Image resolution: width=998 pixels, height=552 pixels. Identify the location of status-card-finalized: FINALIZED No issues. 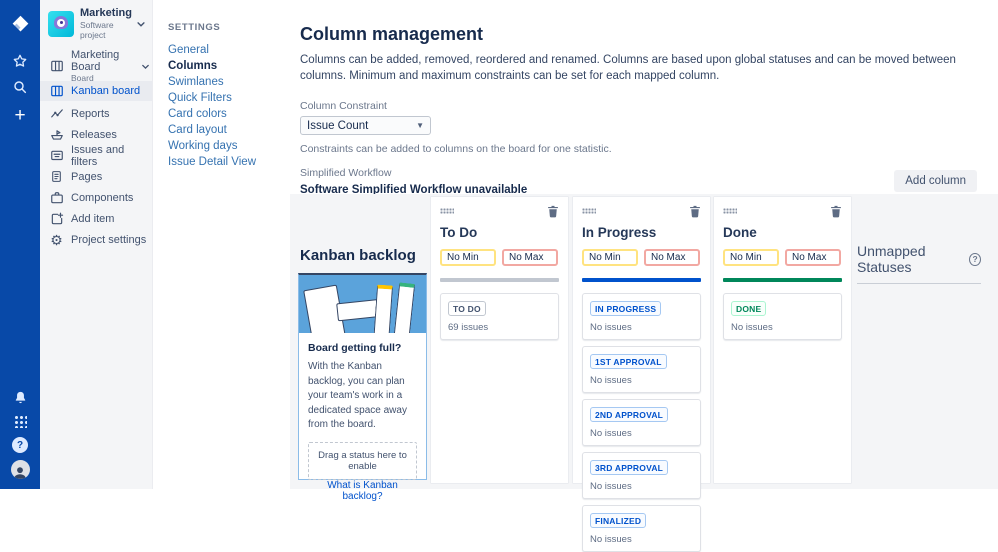
(641, 528).